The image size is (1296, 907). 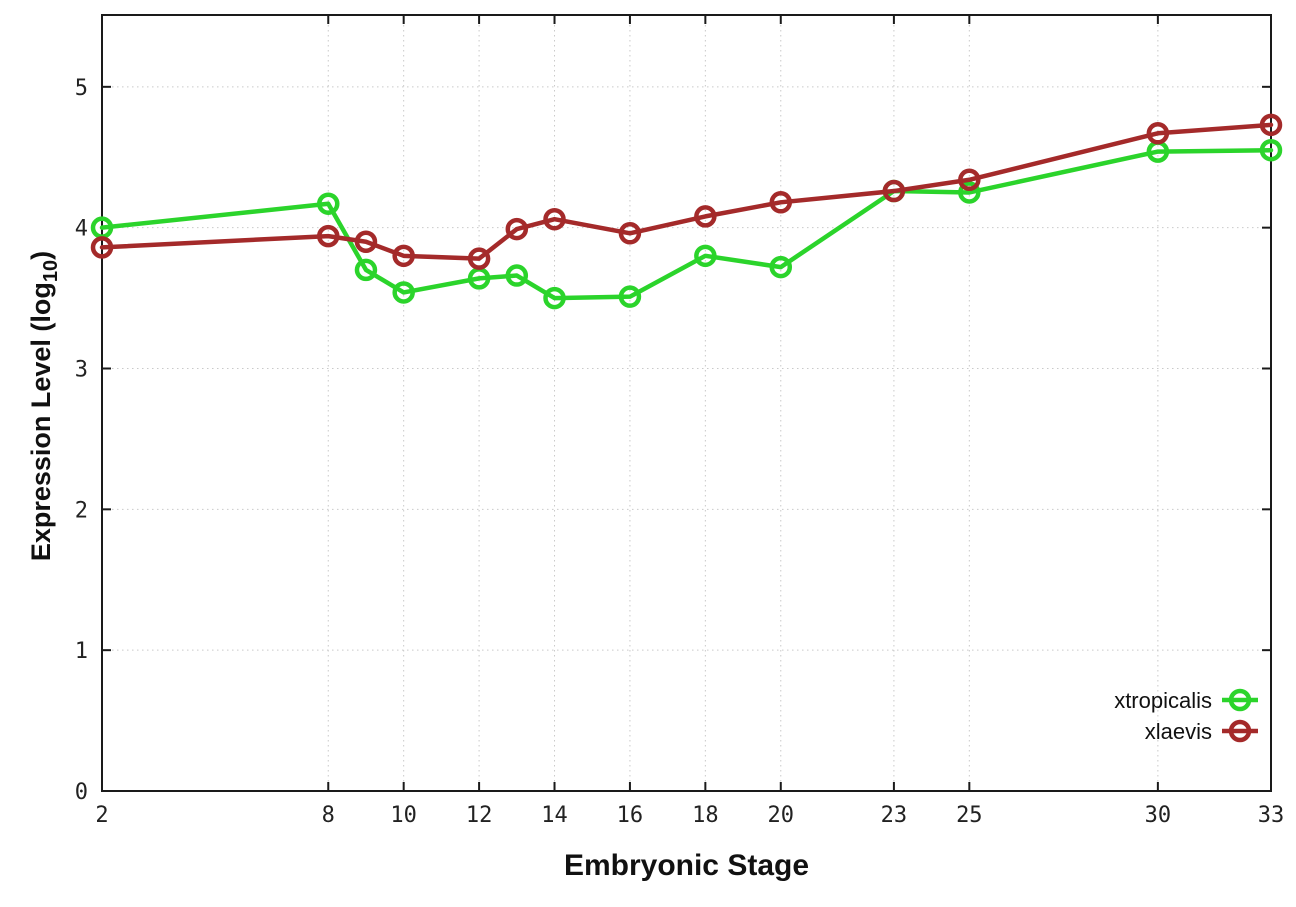 I want to click on legend-marker-xtropicalis, so click(x=1240, y=700).